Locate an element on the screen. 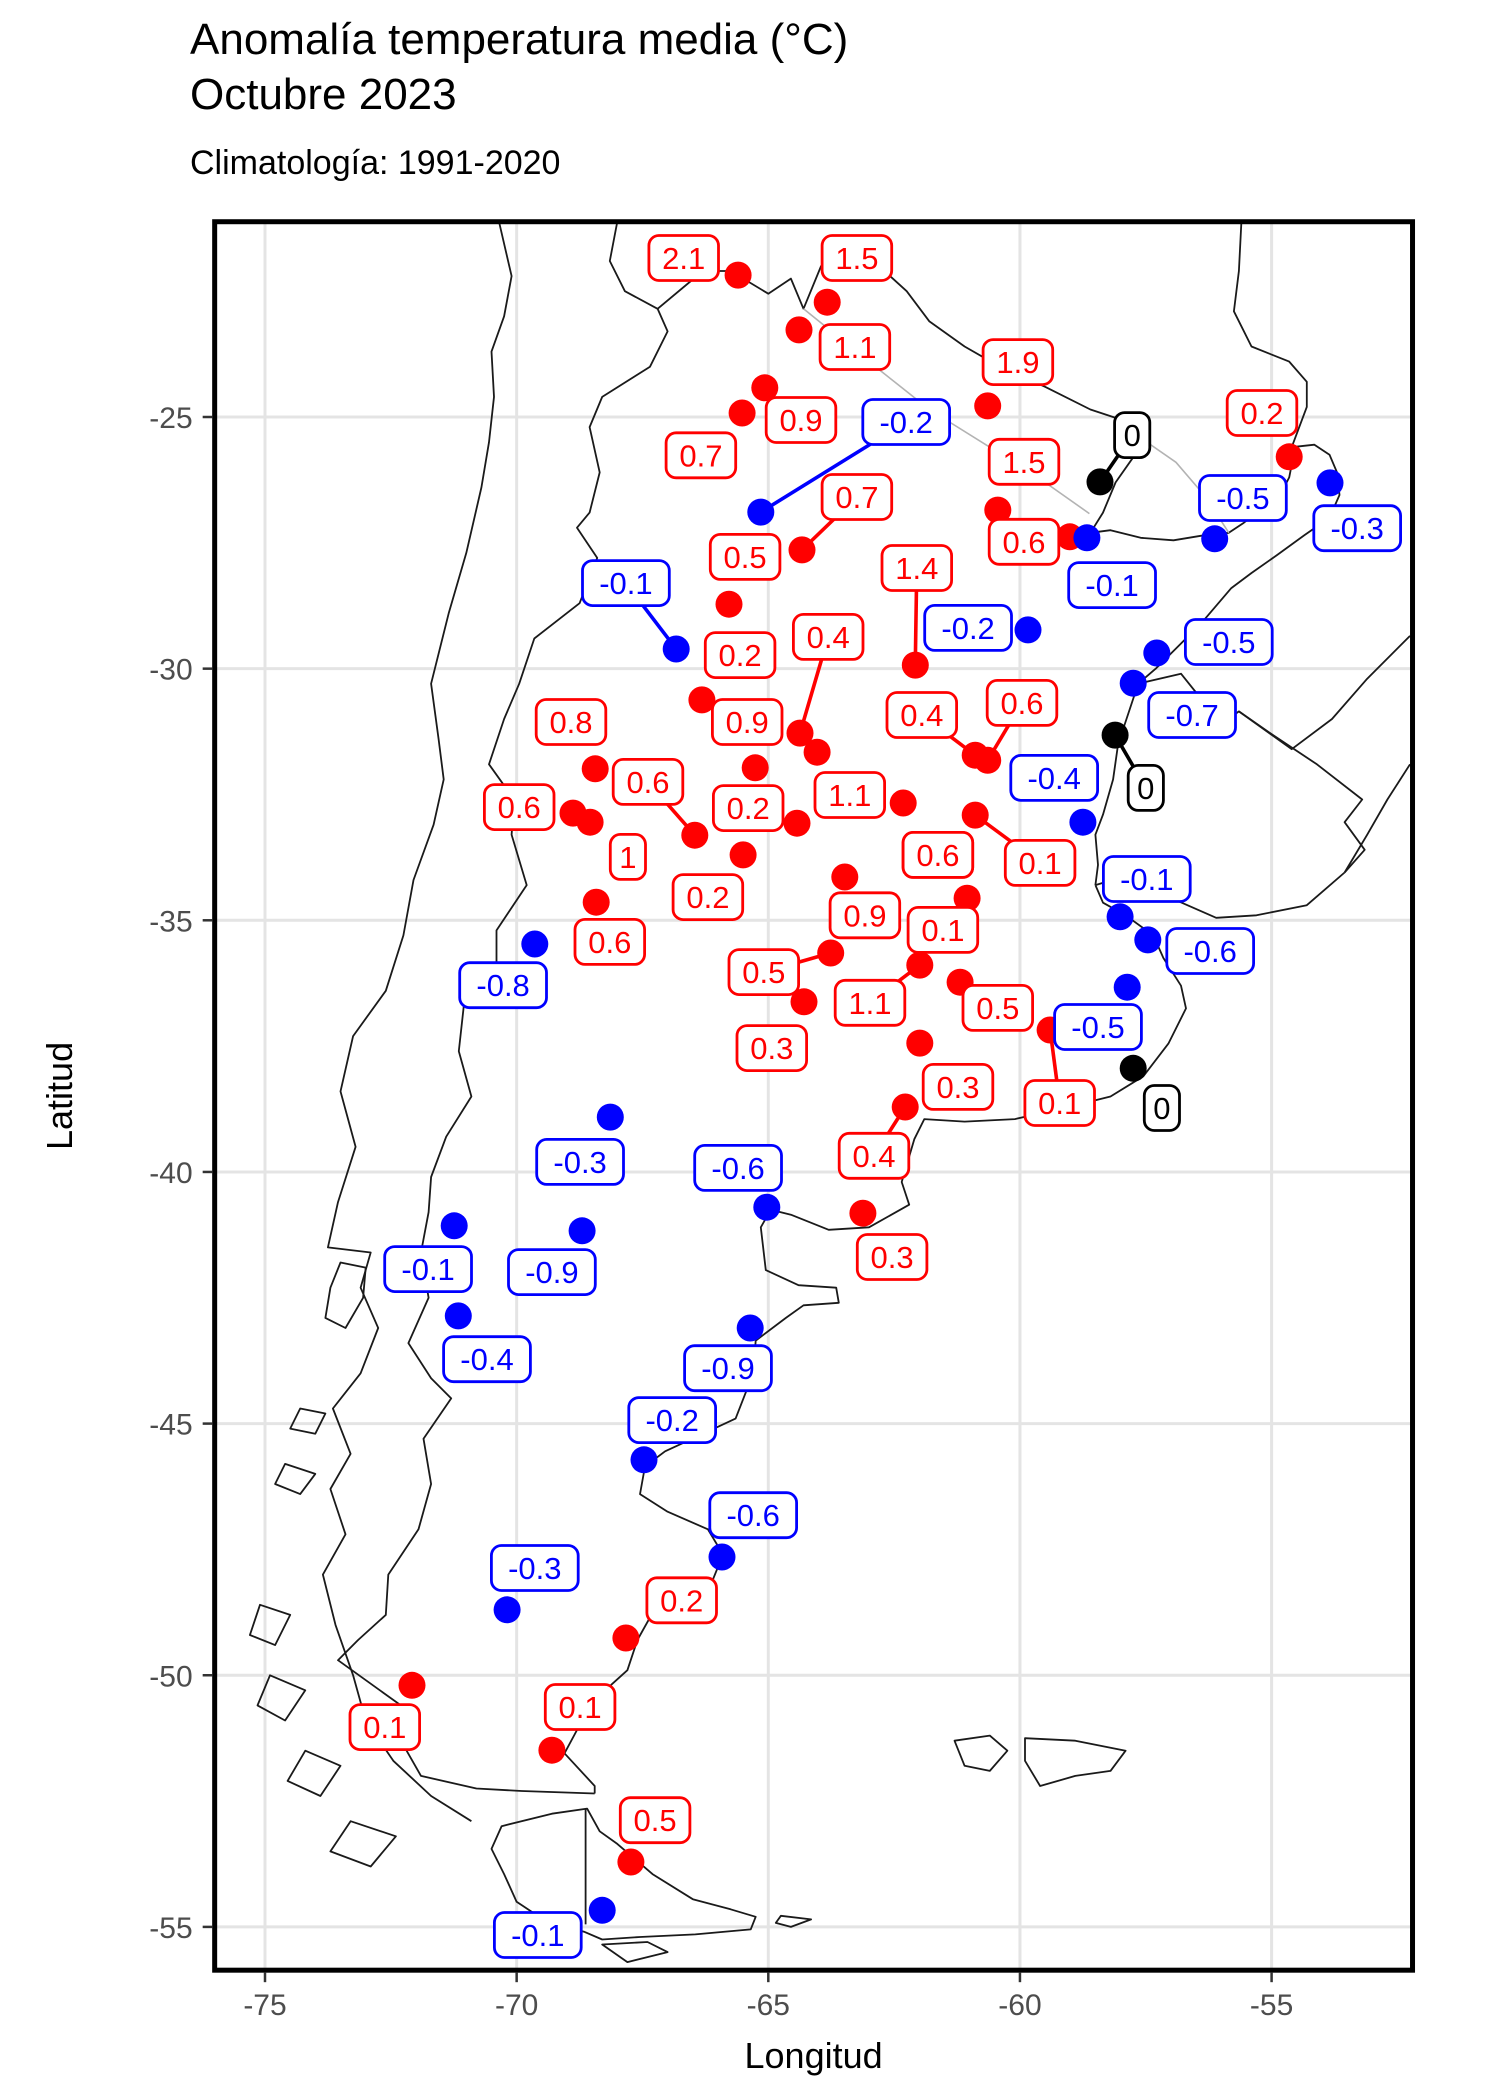  station-label-value: -0.5 is located at coordinates (1242, 498).